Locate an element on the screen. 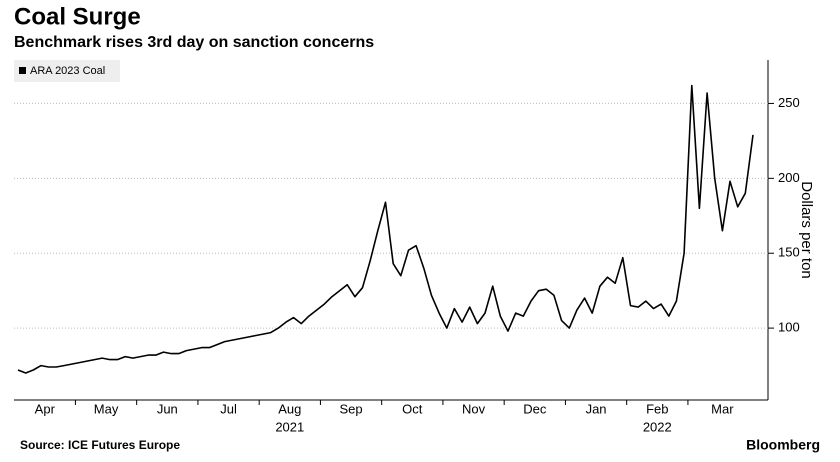 This screenshot has height=462, width=840. legend-swatch is located at coordinates (22, 70).